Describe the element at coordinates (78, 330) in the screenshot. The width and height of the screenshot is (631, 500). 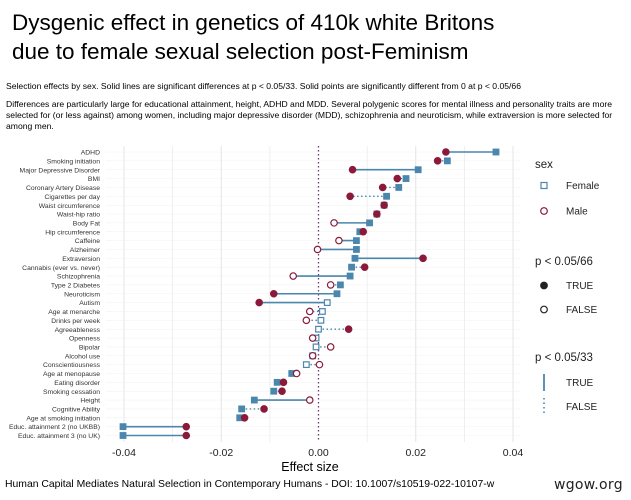
I see `category-label: Agreeableness` at that location.